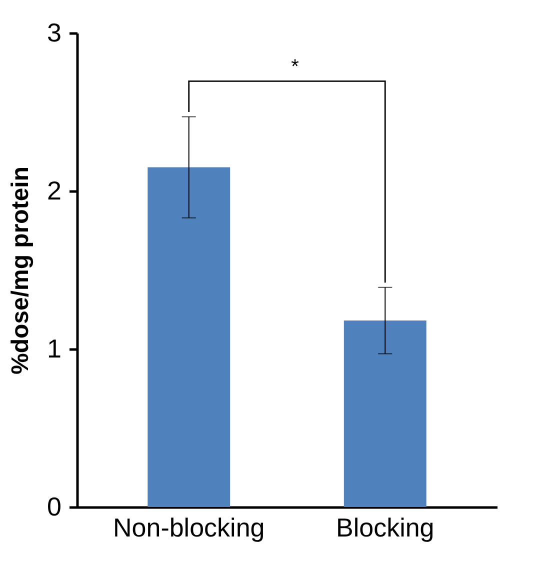 Image resolution: width=560 pixels, height=567 pixels. What do you see at coordinates (295, 67) in the screenshot?
I see `annotation: *` at bounding box center [295, 67].